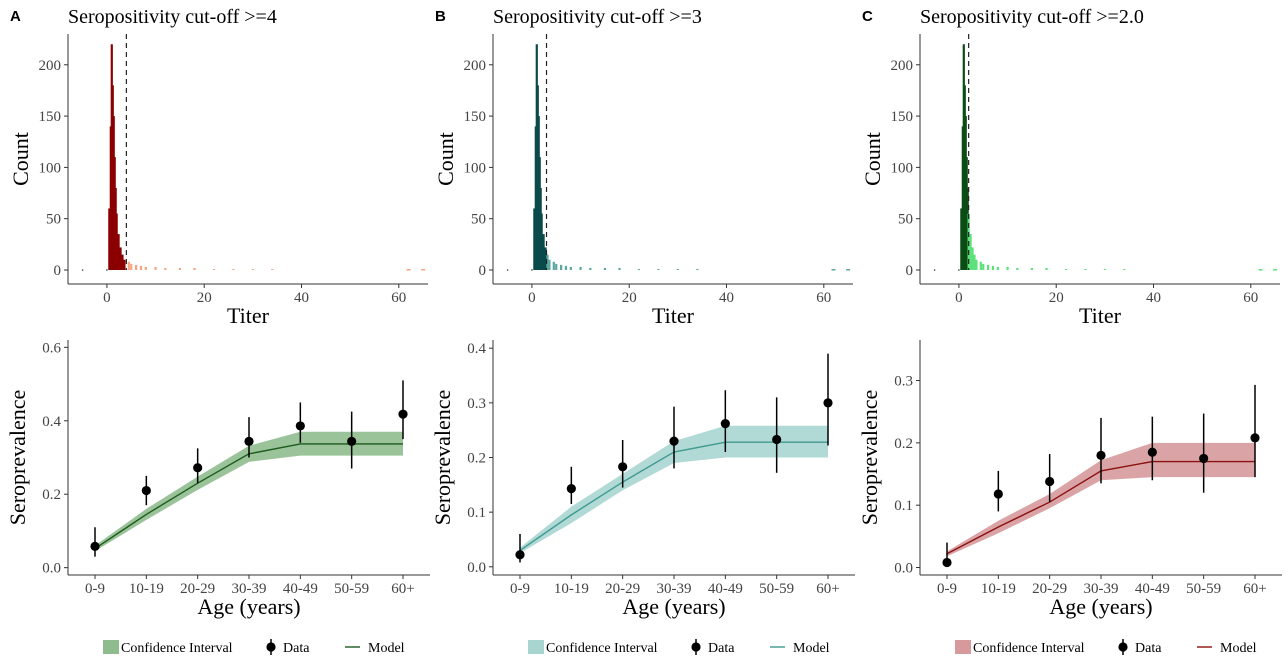 This screenshot has width=1287, height=664. What do you see at coordinates (478, 220) in the screenshot?
I see `y-tick-label: 50` at bounding box center [478, 220].